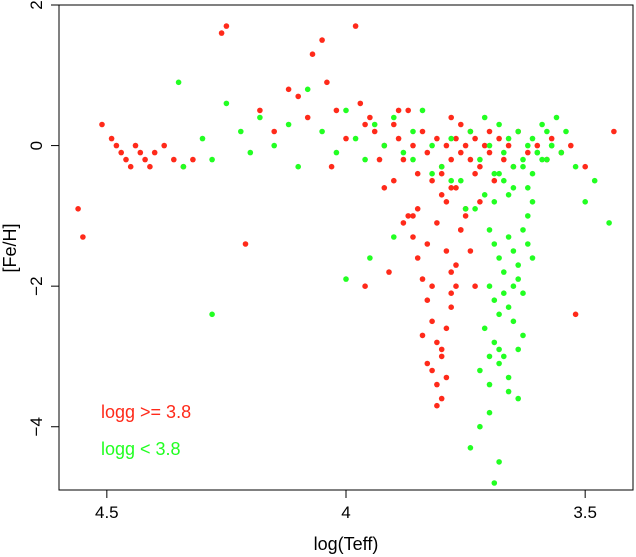 The height and width of the screenshot is (557, 636). What do you see at coordinates (36, 426) in the screenshot?
I see `y-tick-label: −4` at bounding box center [36, 426].